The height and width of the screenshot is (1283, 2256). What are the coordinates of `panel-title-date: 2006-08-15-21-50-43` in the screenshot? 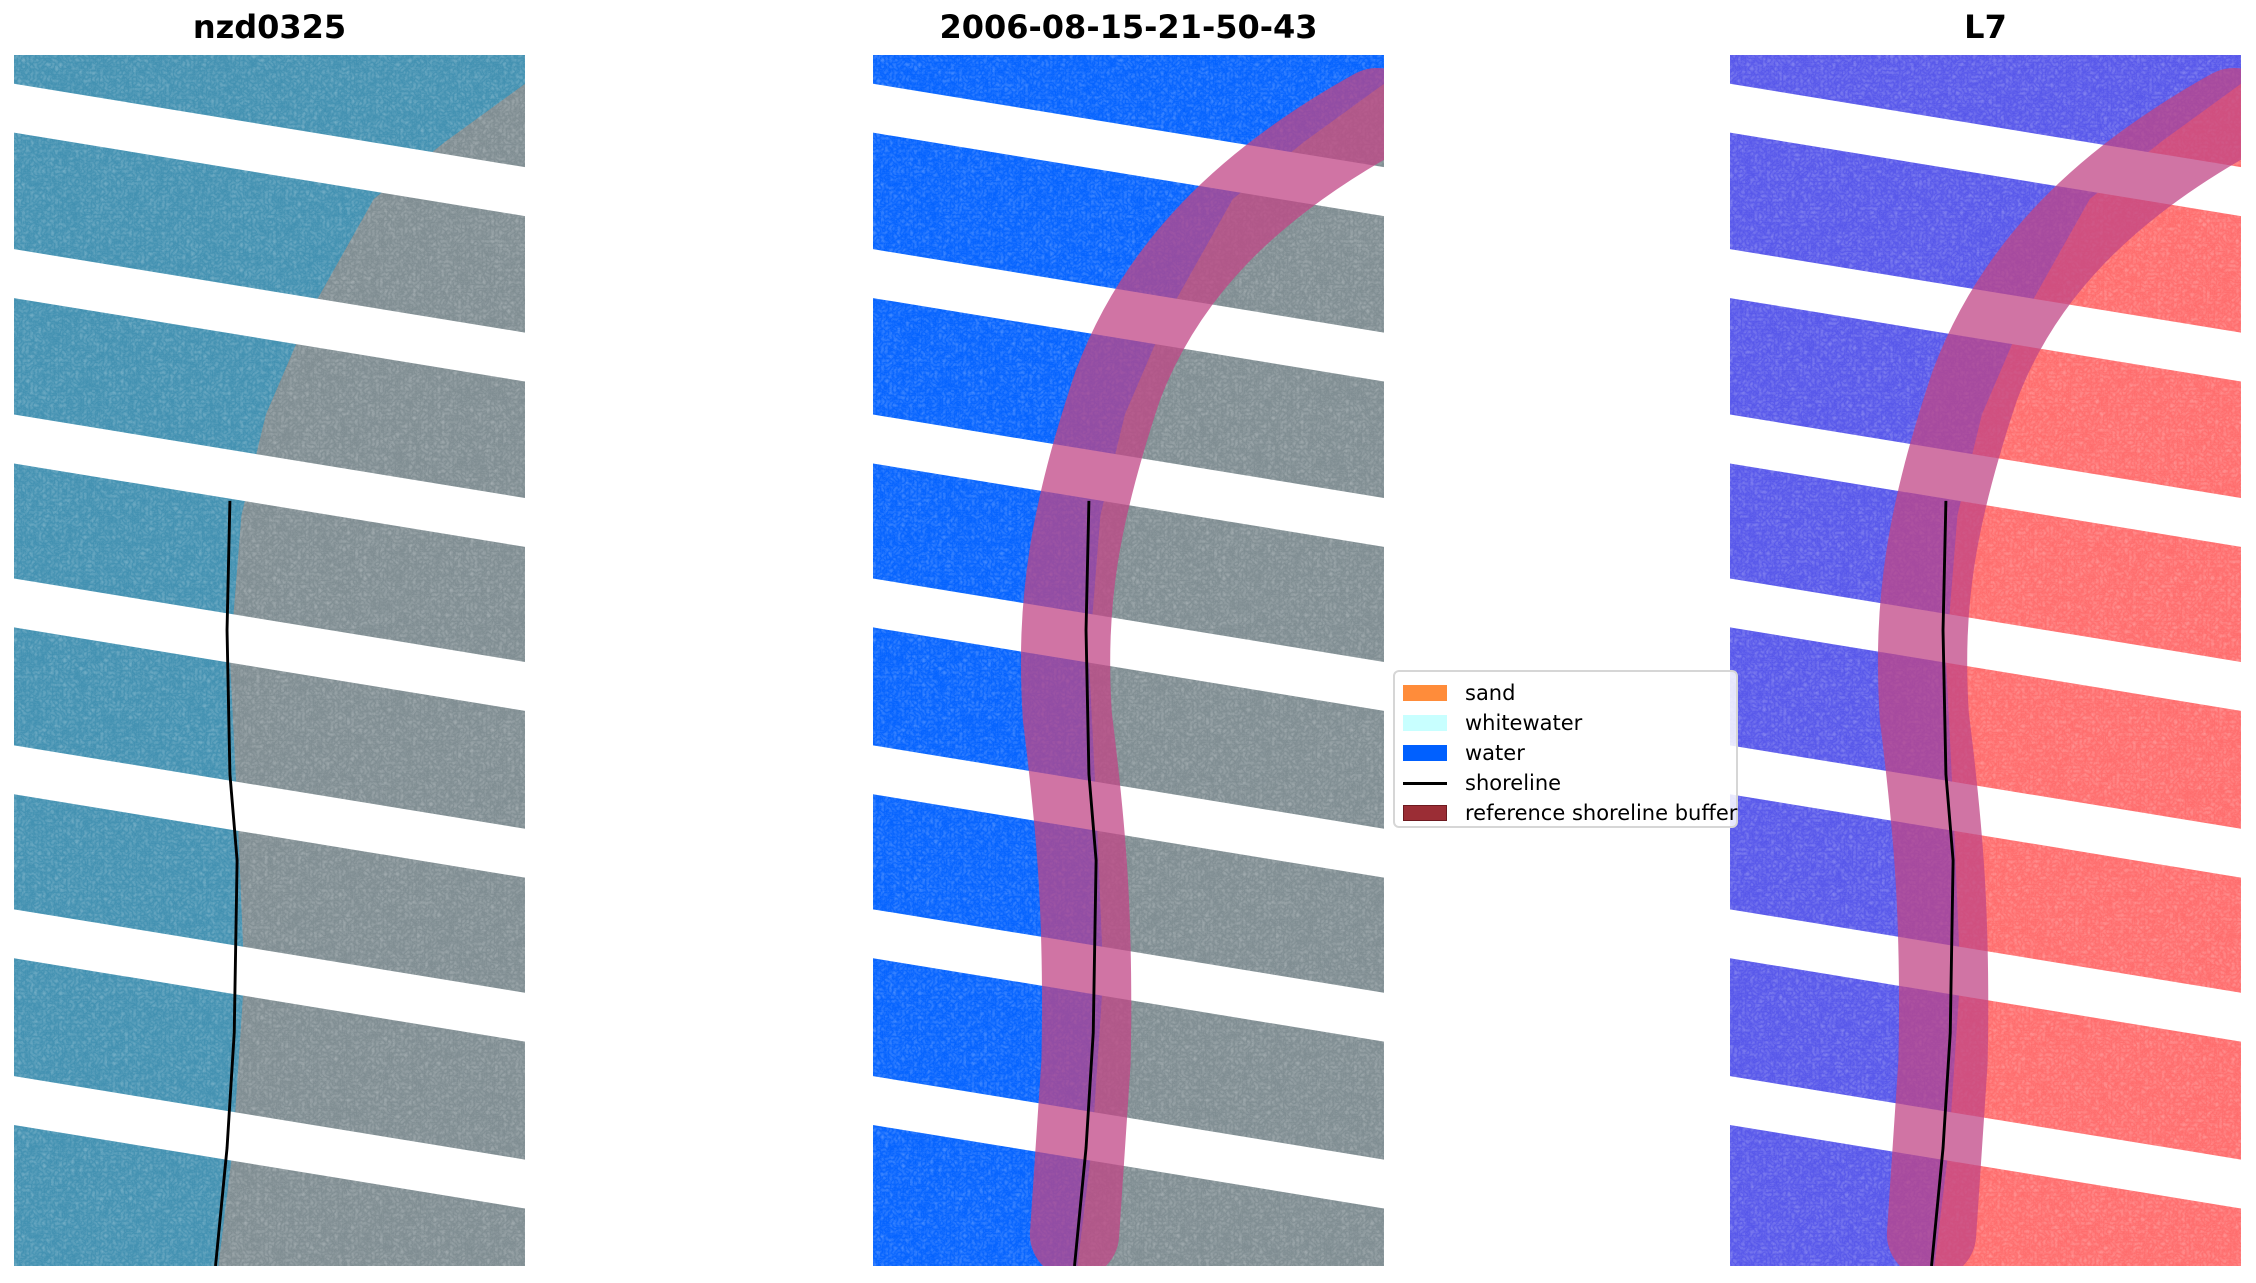 It's located at (1128, 27).